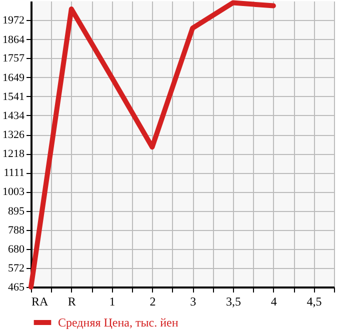 The height and width of the screenshot is (335, 345). Describe the element at coordinates (112, 301) in the screenshot. I see `x-tick-label: 1` at that location.